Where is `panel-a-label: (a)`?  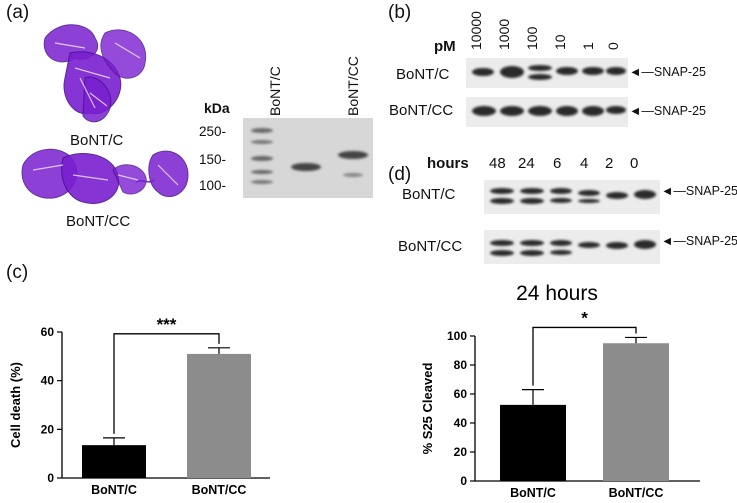
panel-a-label: (a) is located at coordinates (18, 12).